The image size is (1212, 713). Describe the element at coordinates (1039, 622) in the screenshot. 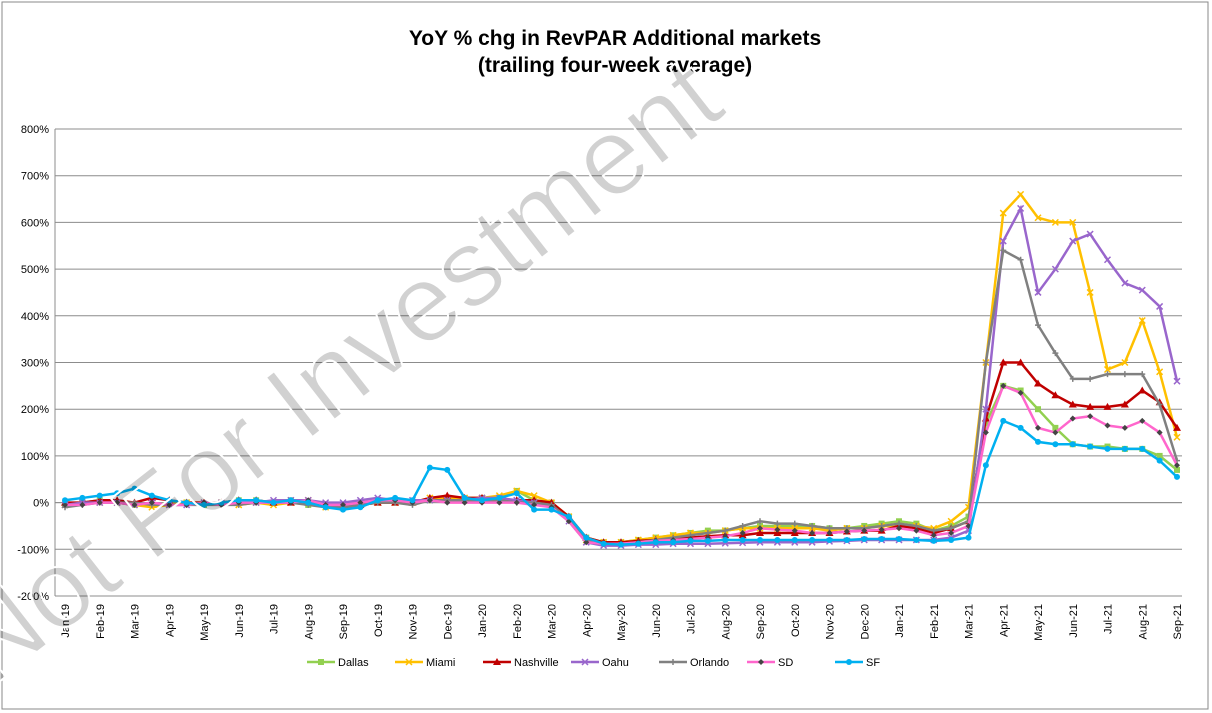

I see `x-tick-label: May-21` at that location.